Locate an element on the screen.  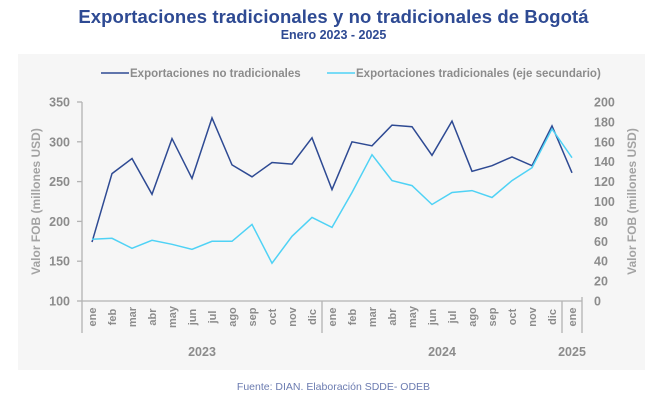
y2-tick-label: 0 is located at coordinates (597, 302).